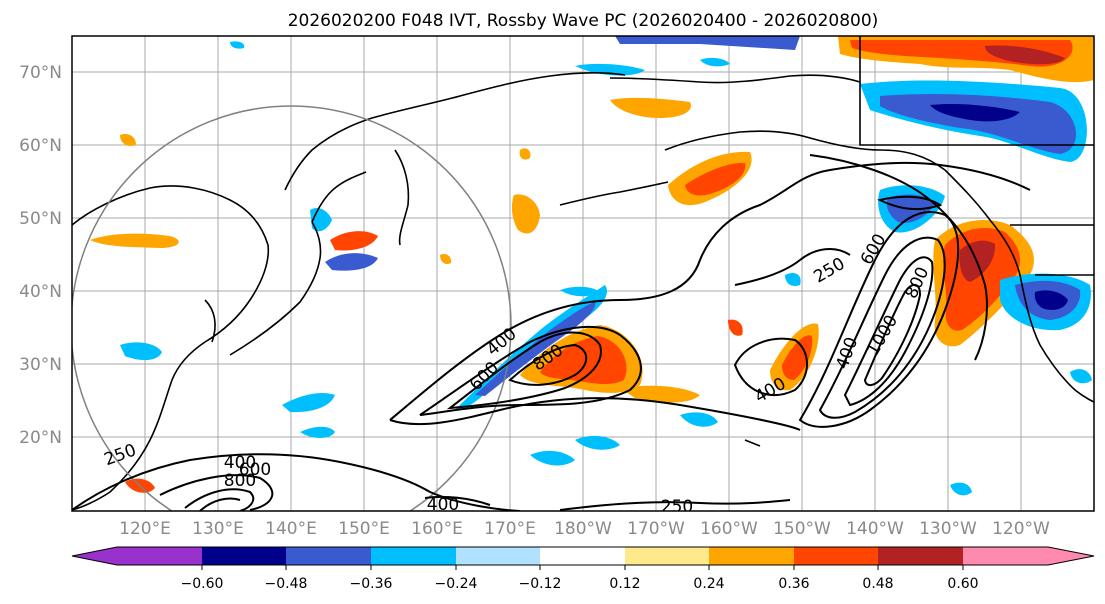  I want to click on coastline-siberia, so click(455, 131).